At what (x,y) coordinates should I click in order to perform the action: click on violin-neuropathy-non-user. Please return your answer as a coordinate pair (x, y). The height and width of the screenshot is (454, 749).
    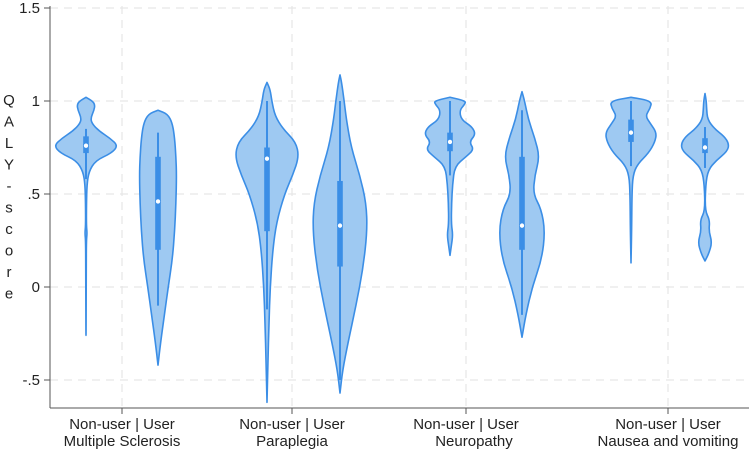
    Looking at the image, I should click on (450, 176).